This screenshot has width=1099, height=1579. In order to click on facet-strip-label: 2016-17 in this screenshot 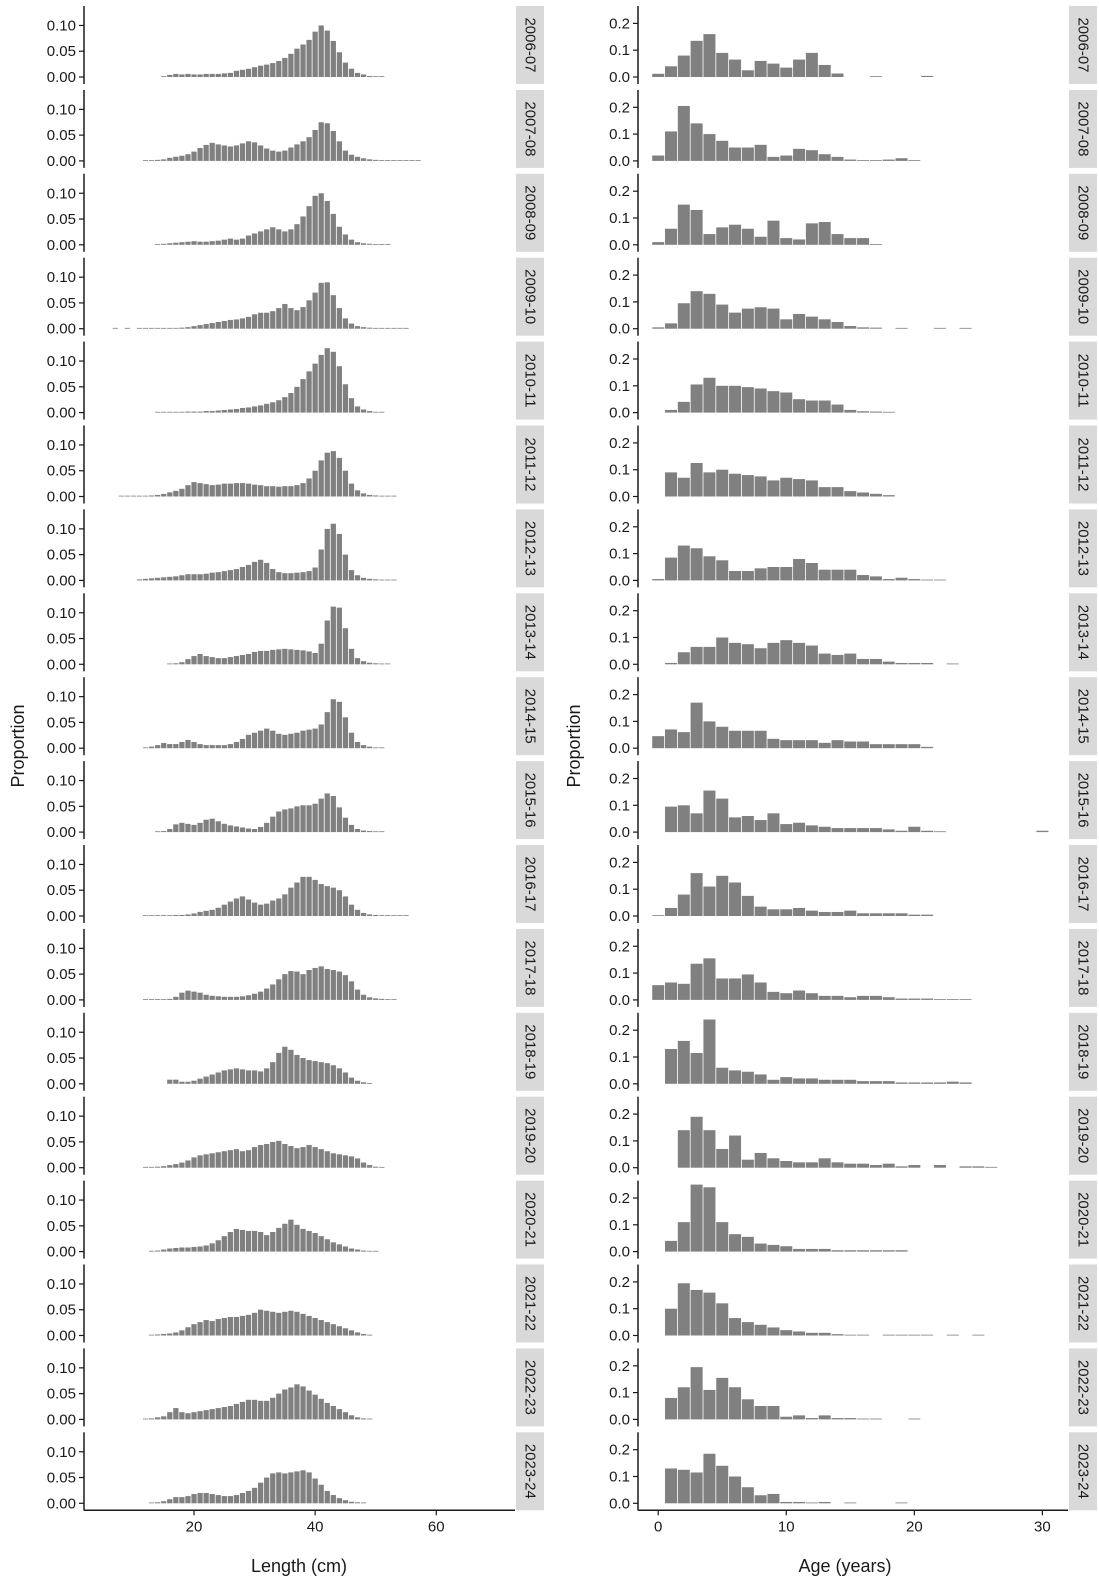, I will do `click(530, 883)`.